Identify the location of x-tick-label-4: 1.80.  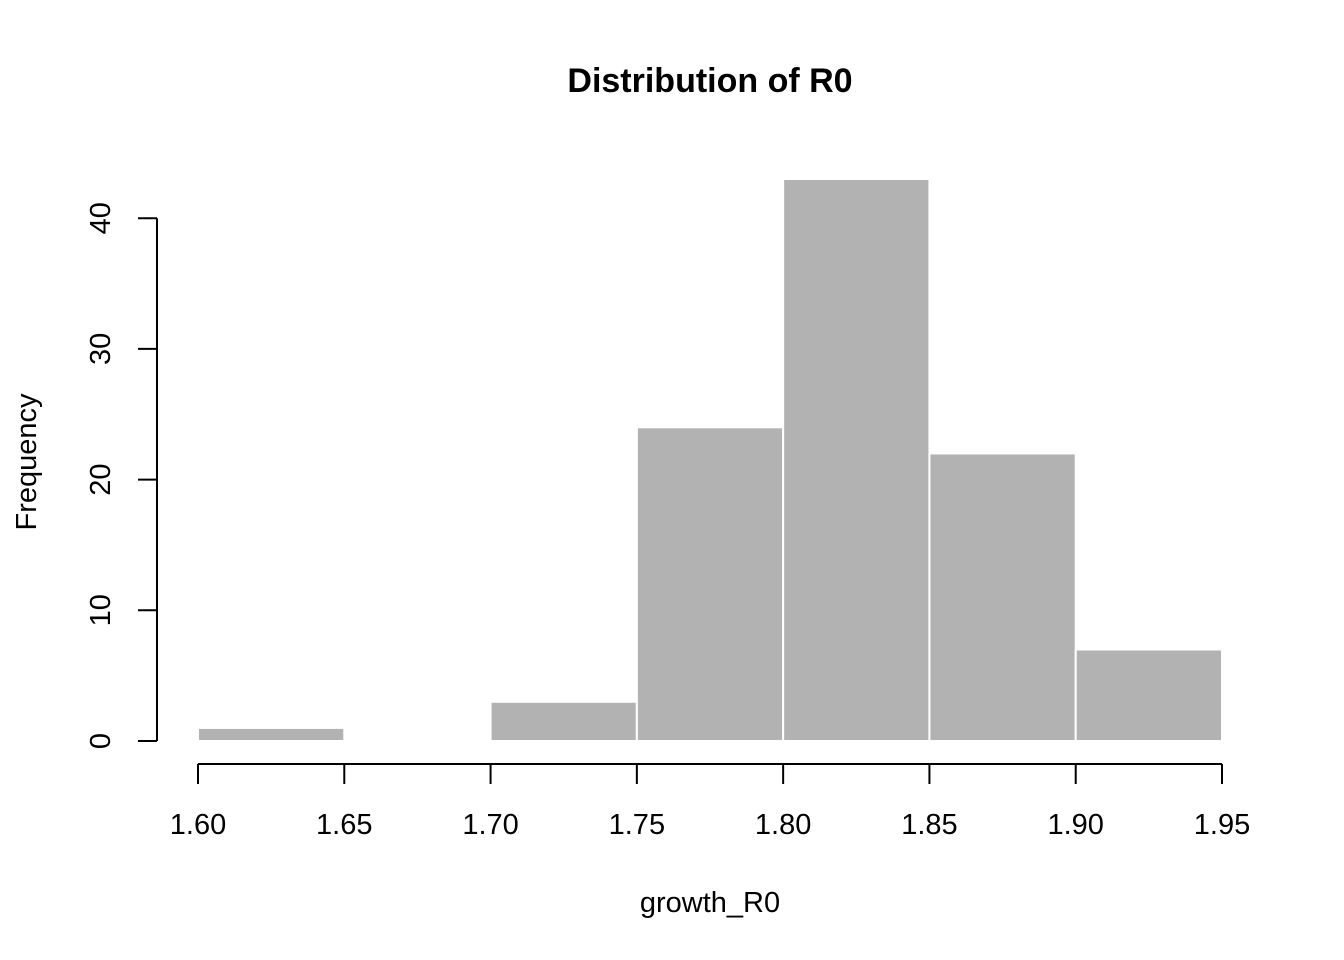
(783, 825).